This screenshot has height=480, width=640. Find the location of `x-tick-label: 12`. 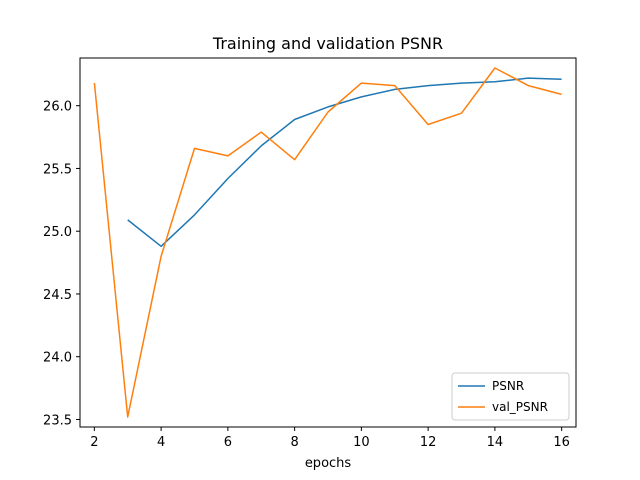

x-tick-label: 12 is located at coordinates (428, 442).